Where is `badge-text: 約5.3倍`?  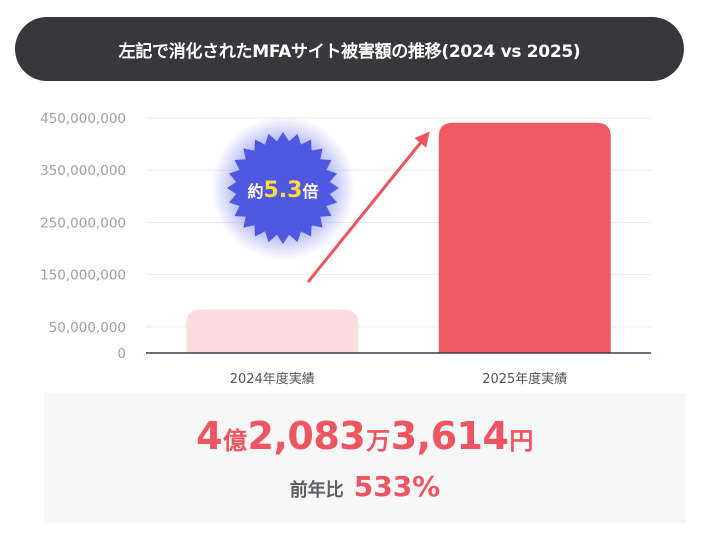 badge-text: 約5.3倍 is located at coordinates (282, 190).